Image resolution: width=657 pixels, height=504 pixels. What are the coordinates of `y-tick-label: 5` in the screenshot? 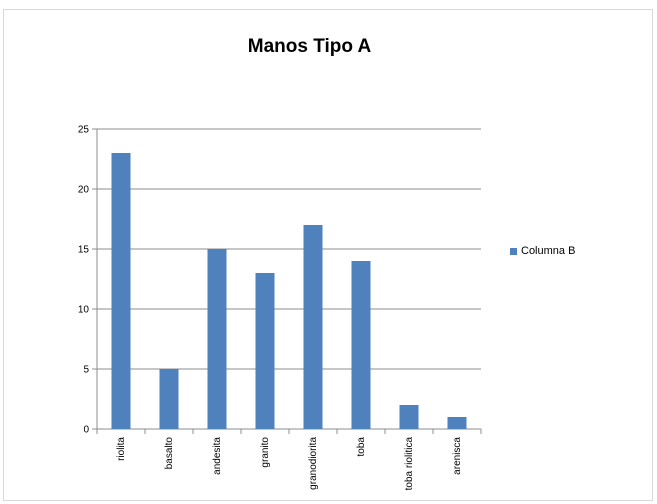 It's located at (86, 370).